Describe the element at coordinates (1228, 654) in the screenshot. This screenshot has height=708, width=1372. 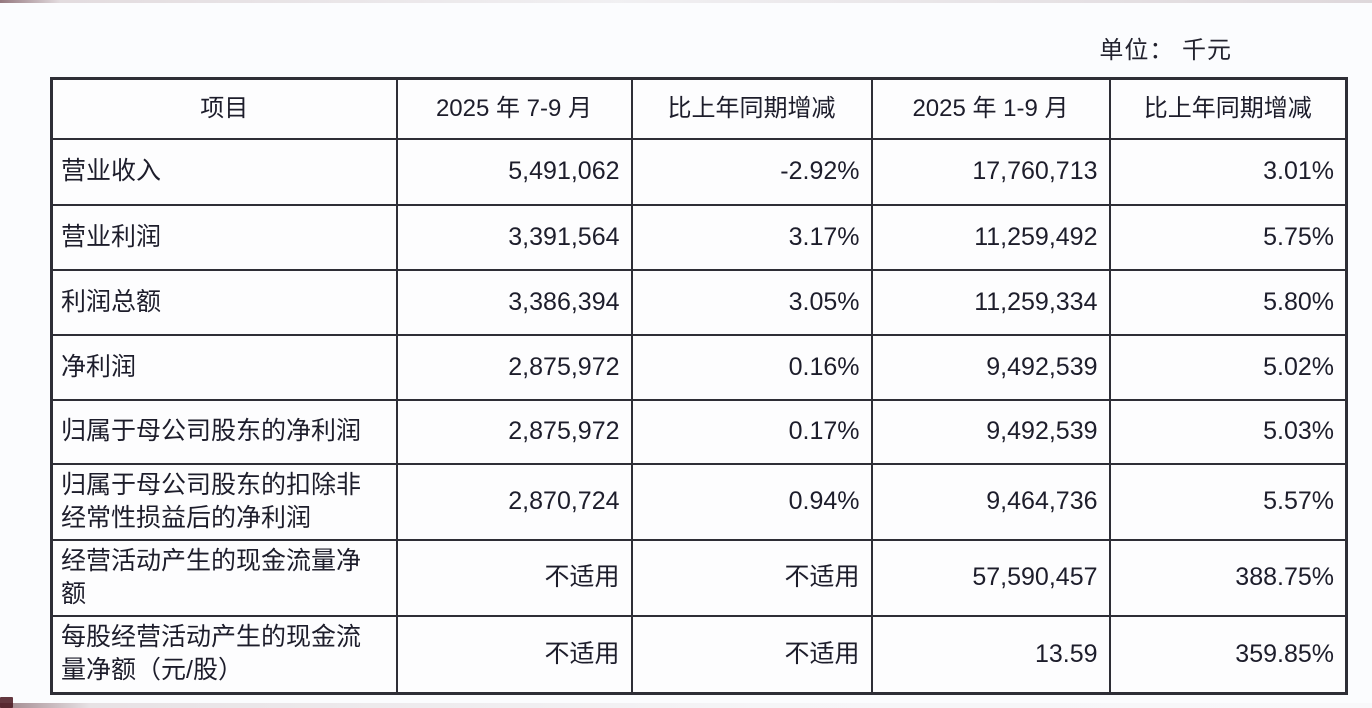
I see `ytd-yoy: 359.85%` at that location.